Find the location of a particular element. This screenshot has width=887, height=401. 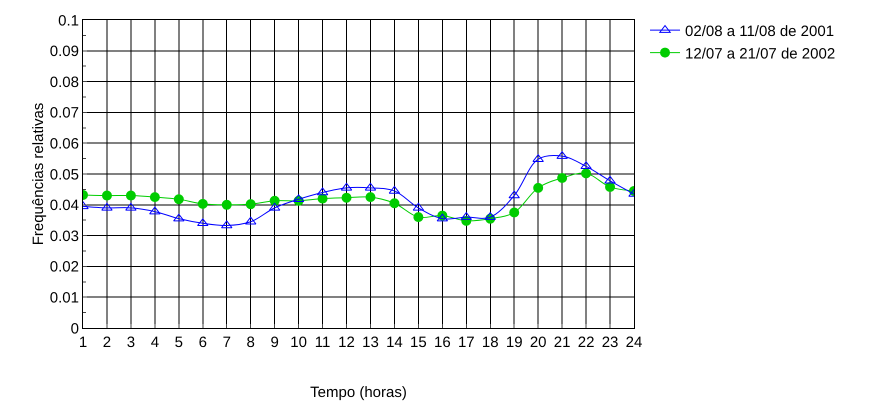

x-tick-label: 21 is located at coordinates (562, 342).